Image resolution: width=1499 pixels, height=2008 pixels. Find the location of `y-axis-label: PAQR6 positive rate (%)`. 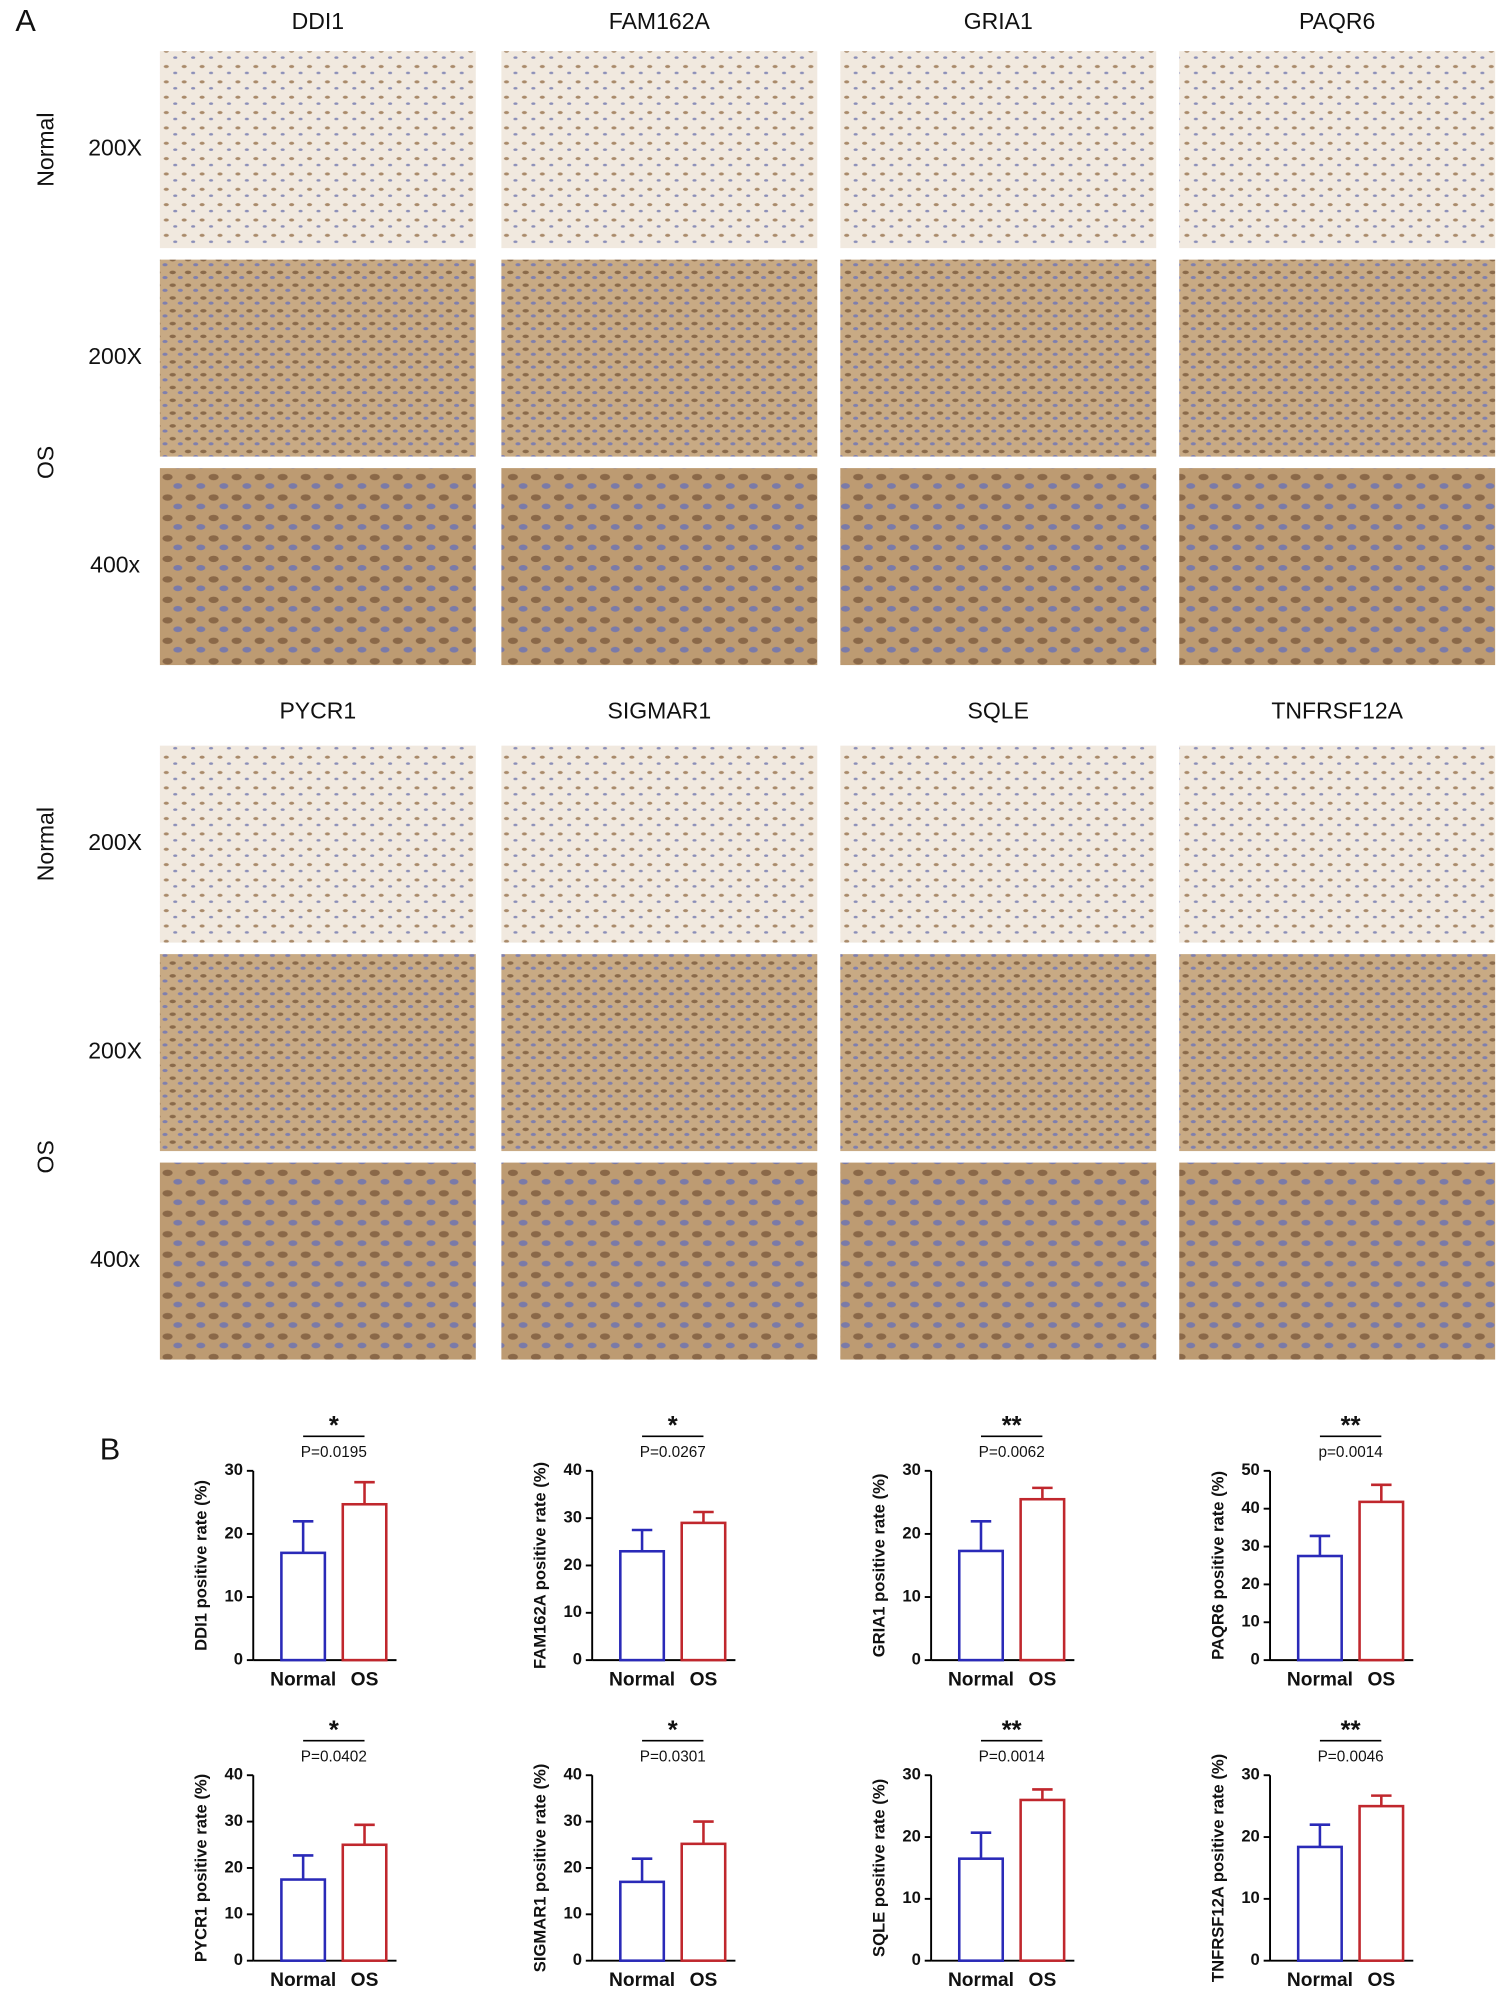

y-axis-label: PAQR6 positive rate (%) is located at coordinates (1217, 1565).